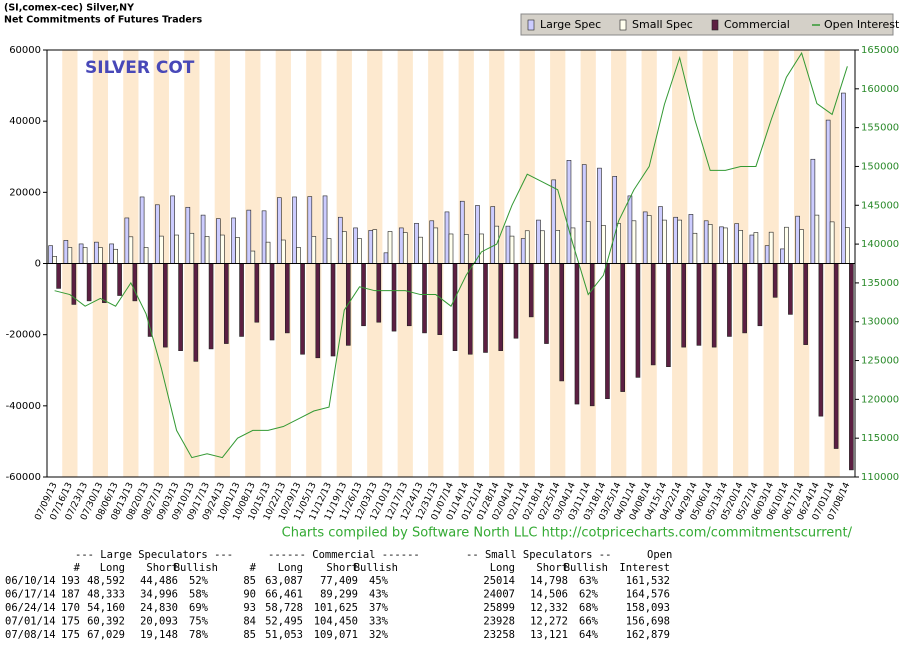  Describe the element at coordinates (199, 595) in the screenshot. I see `table-cell: 58%` at that location.